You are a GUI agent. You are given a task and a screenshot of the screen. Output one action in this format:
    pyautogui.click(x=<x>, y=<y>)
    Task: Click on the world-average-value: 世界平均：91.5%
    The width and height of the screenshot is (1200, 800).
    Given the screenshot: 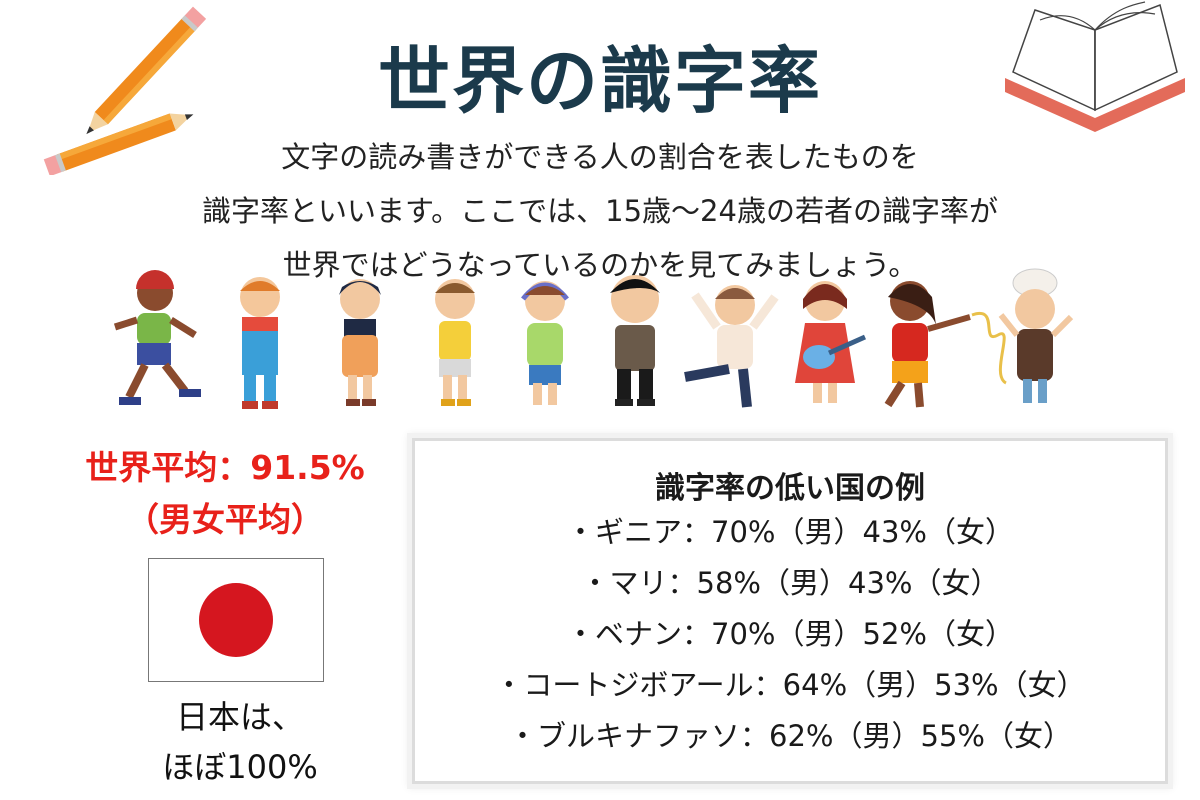 What is the action you would take?
    pyautogui.click(x=225, y=467)
    